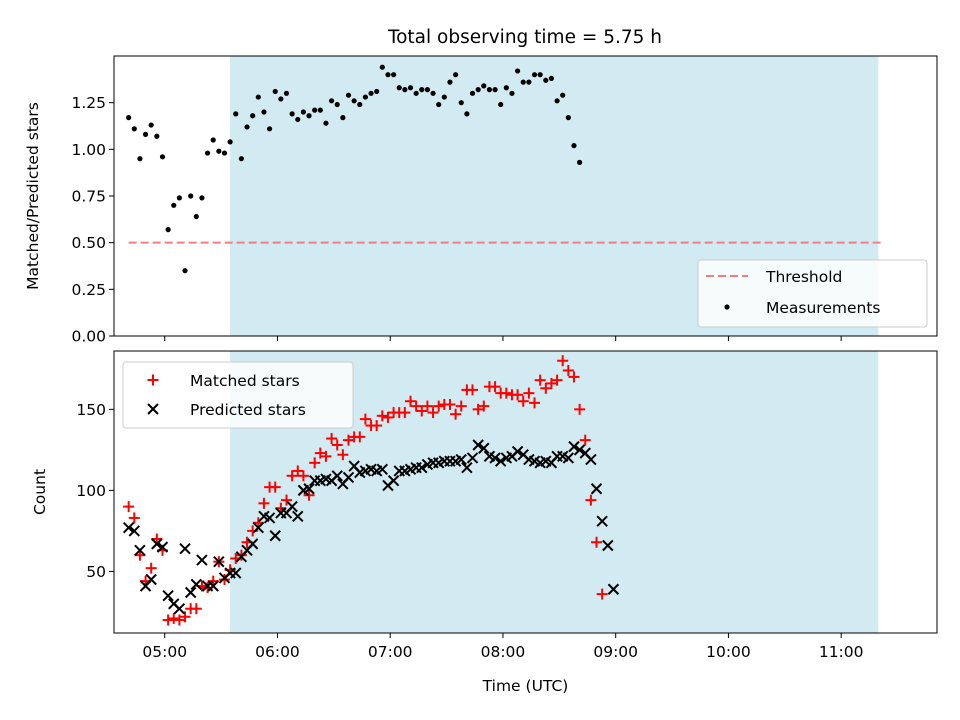 The width and height of the screenshot is (960, 720). What do you see at coordinates (153, 380) in the screenshot?
I see `legend-matched-swatch` at bounding box center [153, 380].